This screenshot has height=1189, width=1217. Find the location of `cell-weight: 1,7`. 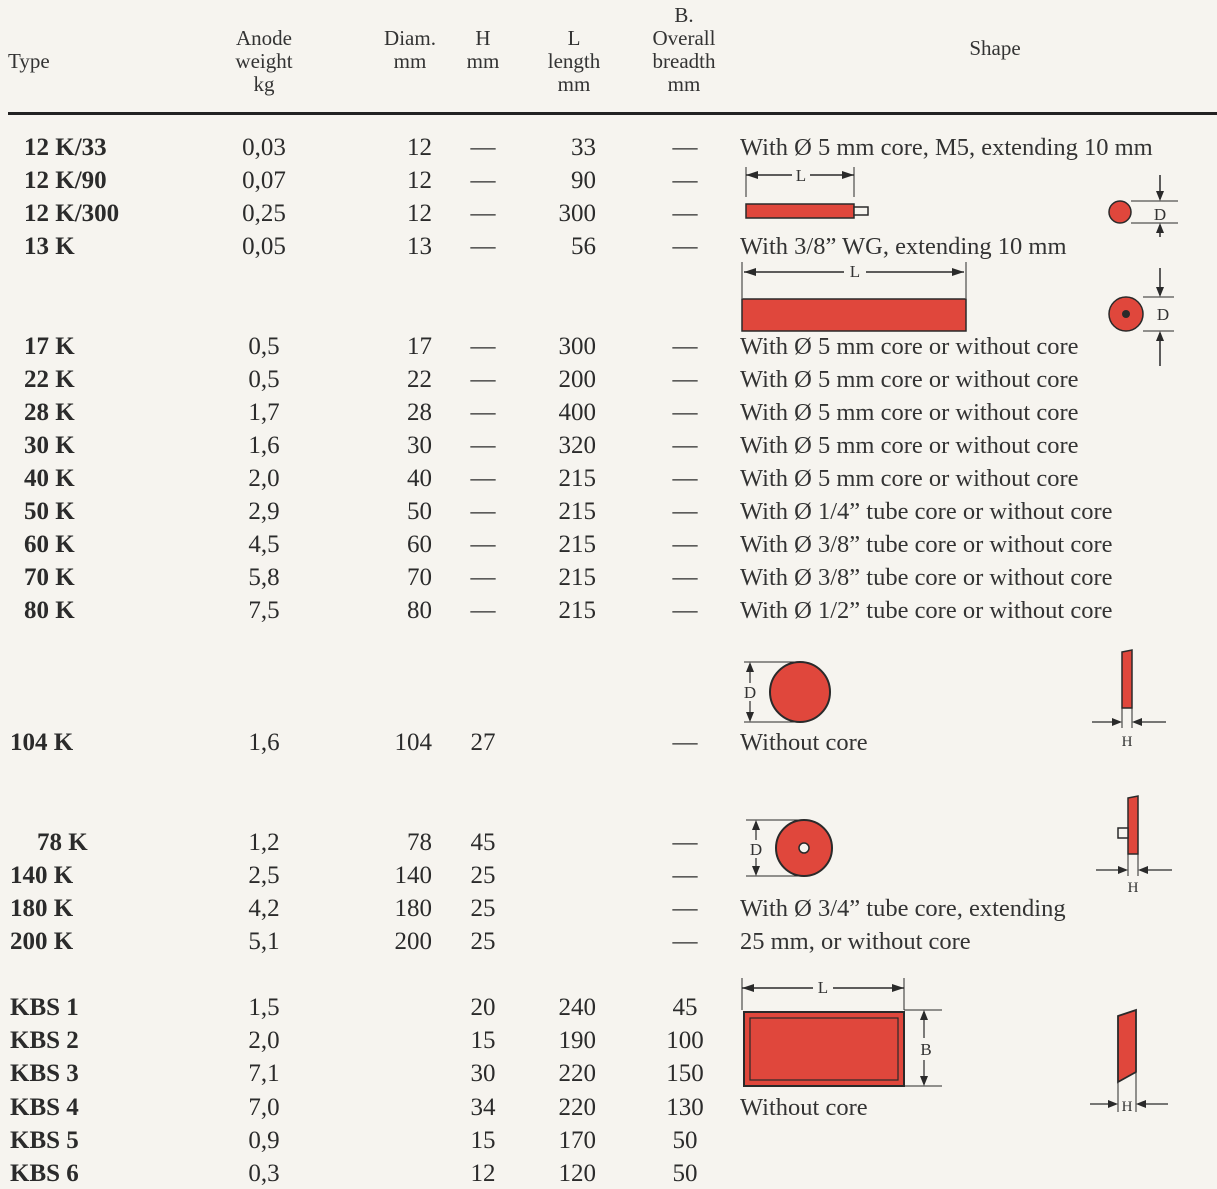

cell-weight: 1,7 is located at coordinates (264, 412).